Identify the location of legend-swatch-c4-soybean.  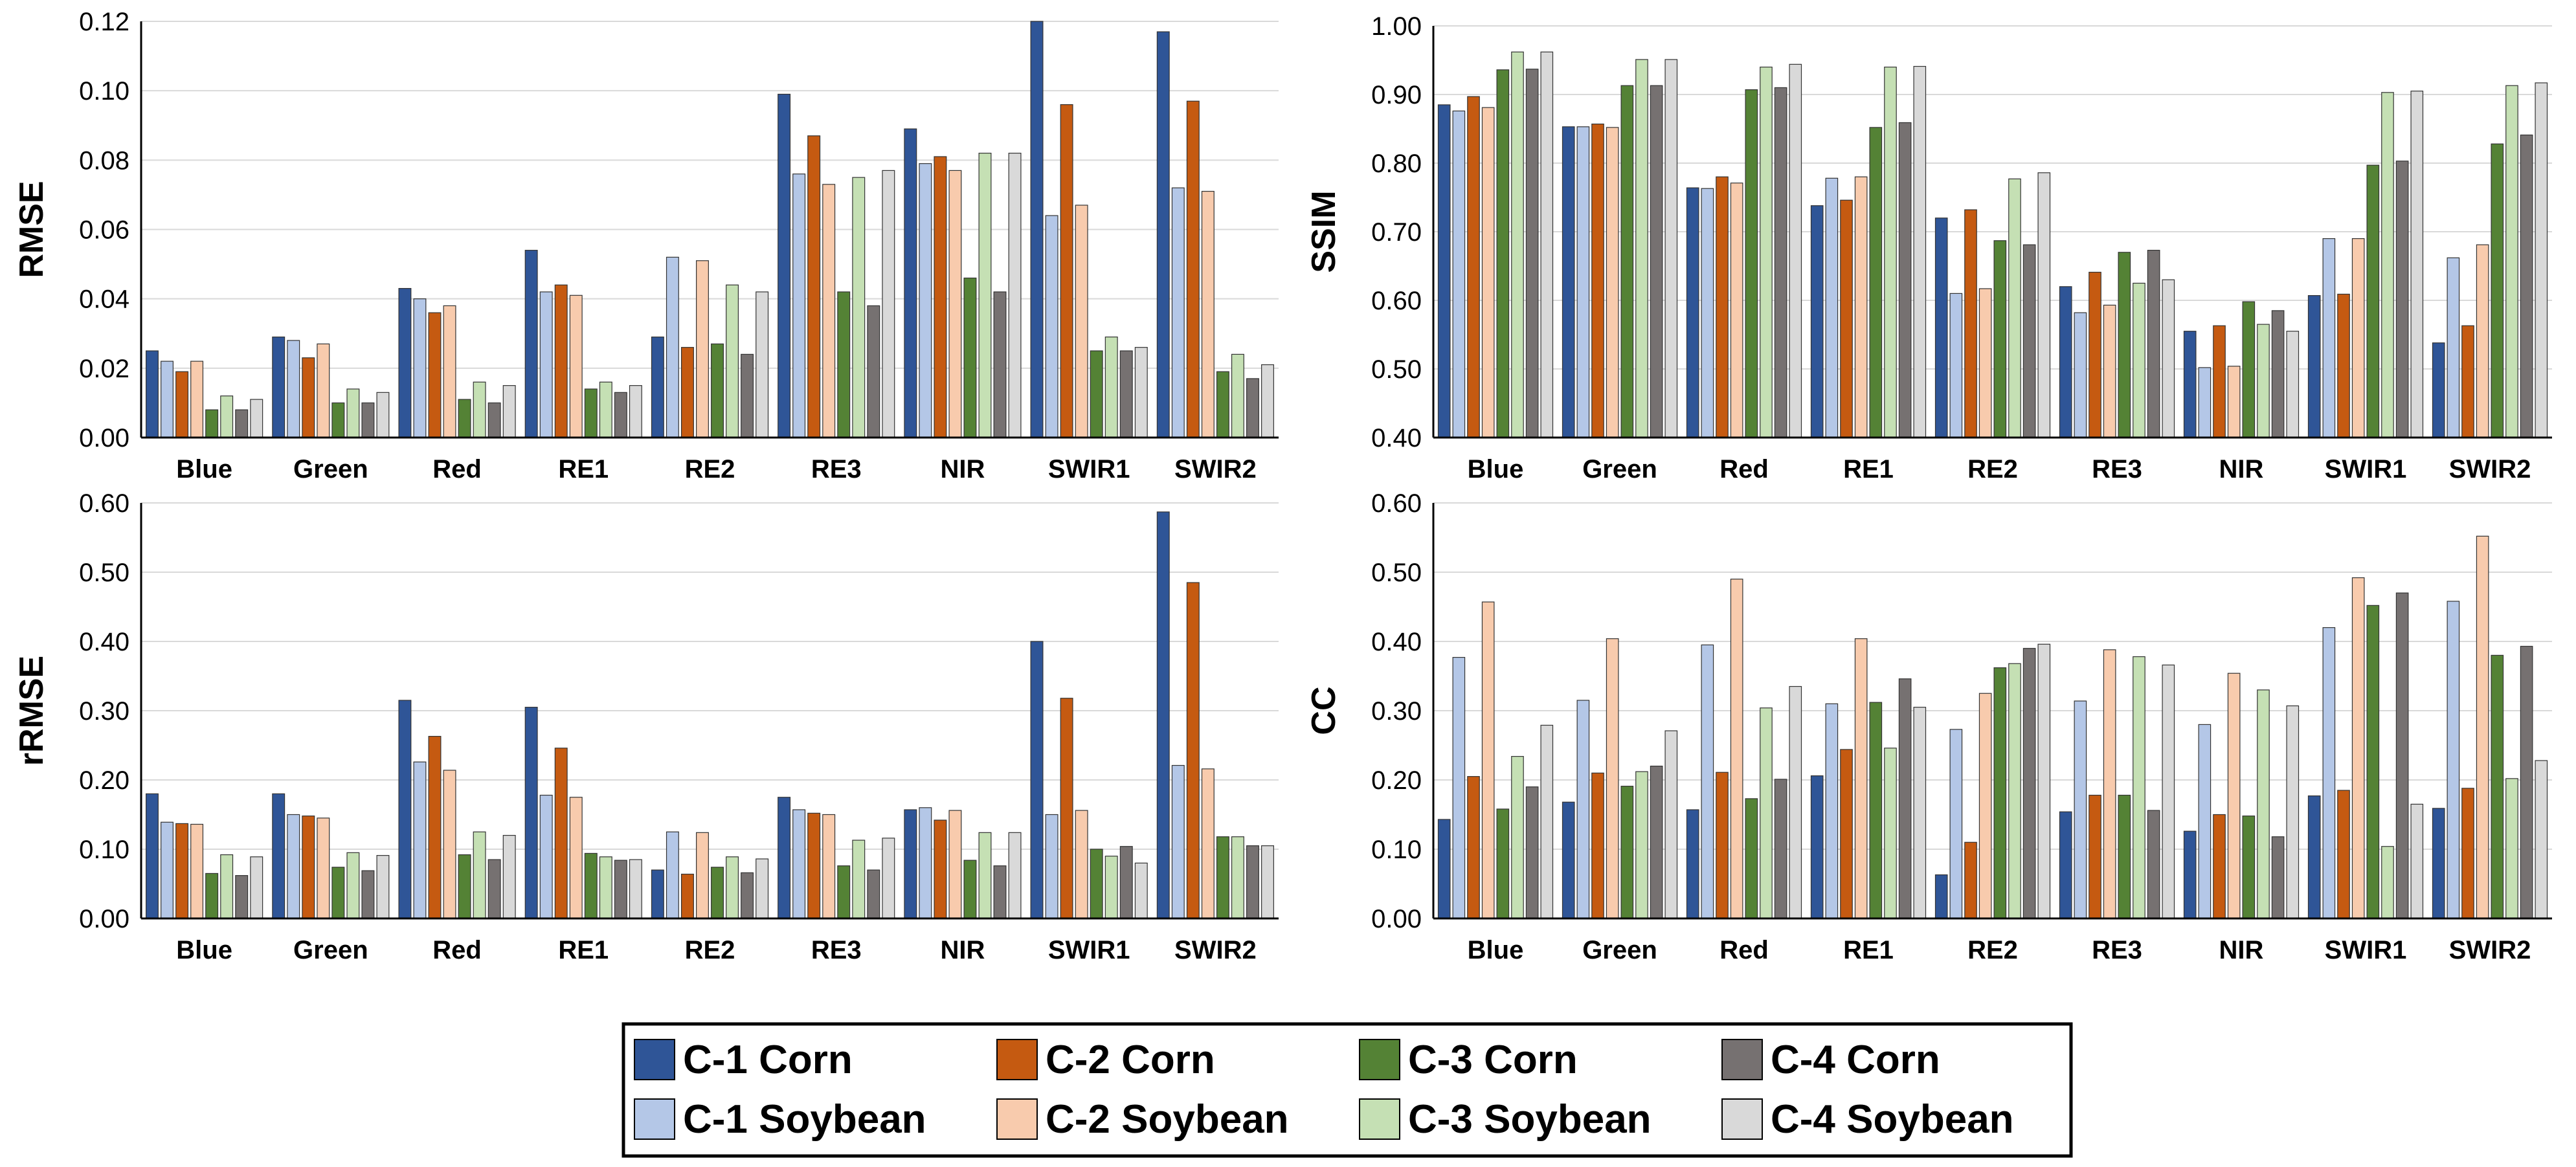
(1742, 1119).